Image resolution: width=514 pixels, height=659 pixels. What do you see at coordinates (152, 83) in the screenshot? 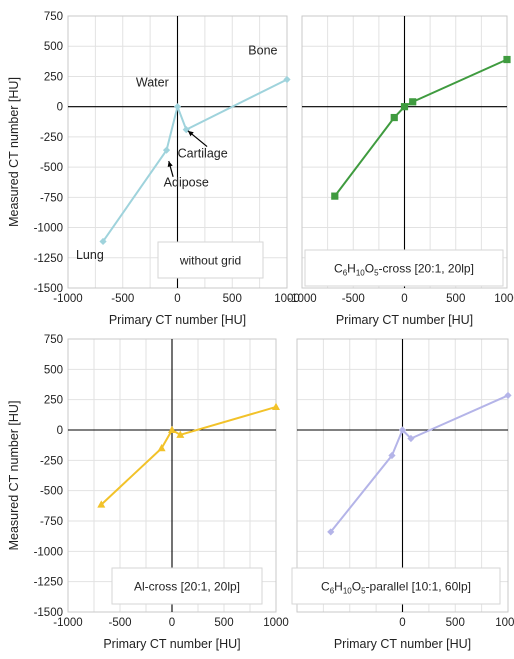
I see `annotation-label: Water` at bounding box center [152, 83].